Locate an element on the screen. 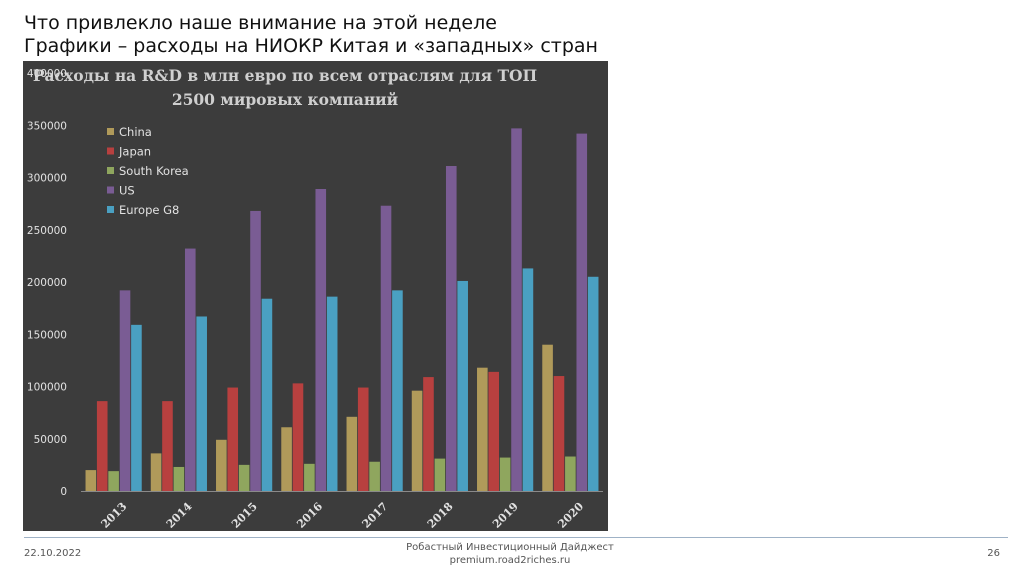  bar-europe-g8-2018 is located at coordinates (462, 385).